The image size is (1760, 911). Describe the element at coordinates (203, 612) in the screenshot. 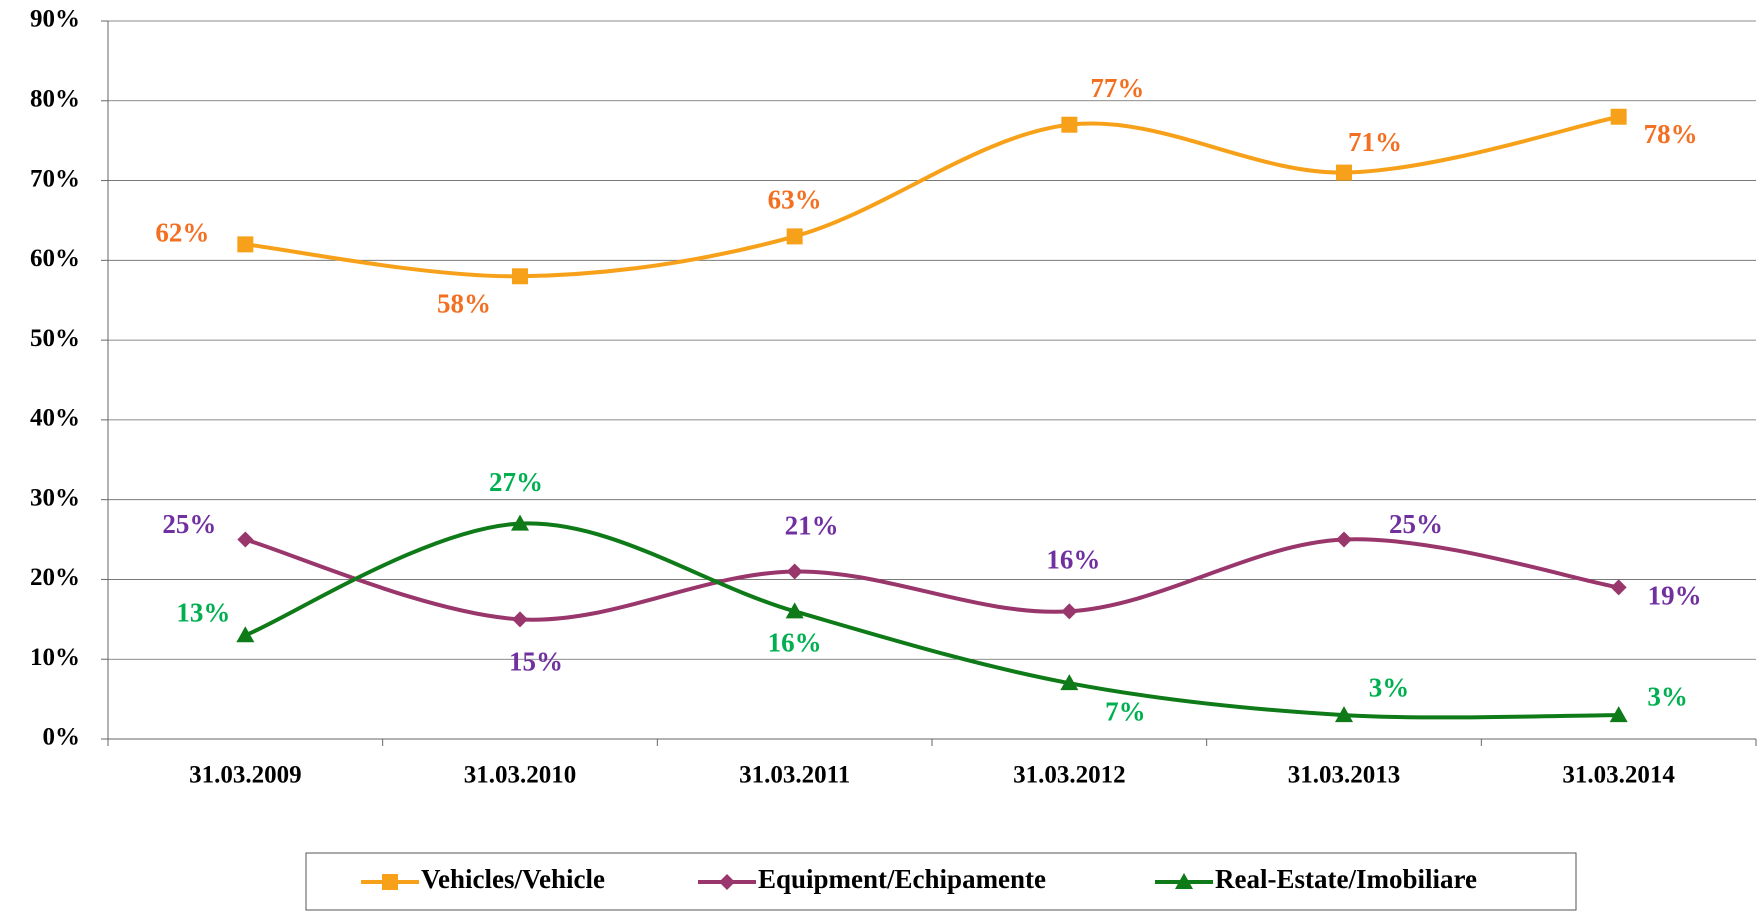

I see `data-label: 13%` at that location.